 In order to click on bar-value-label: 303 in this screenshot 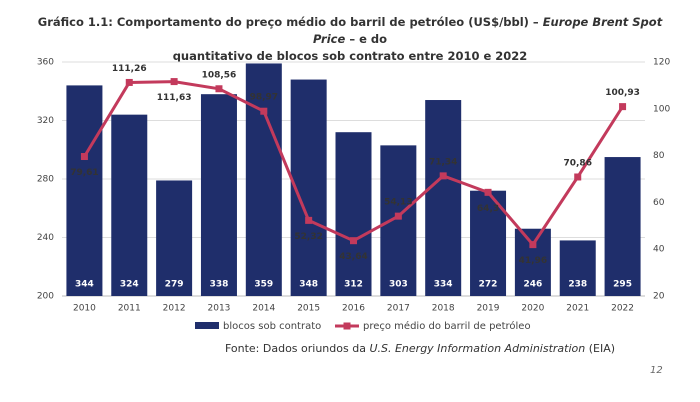, I will do `click(398, 285)`.